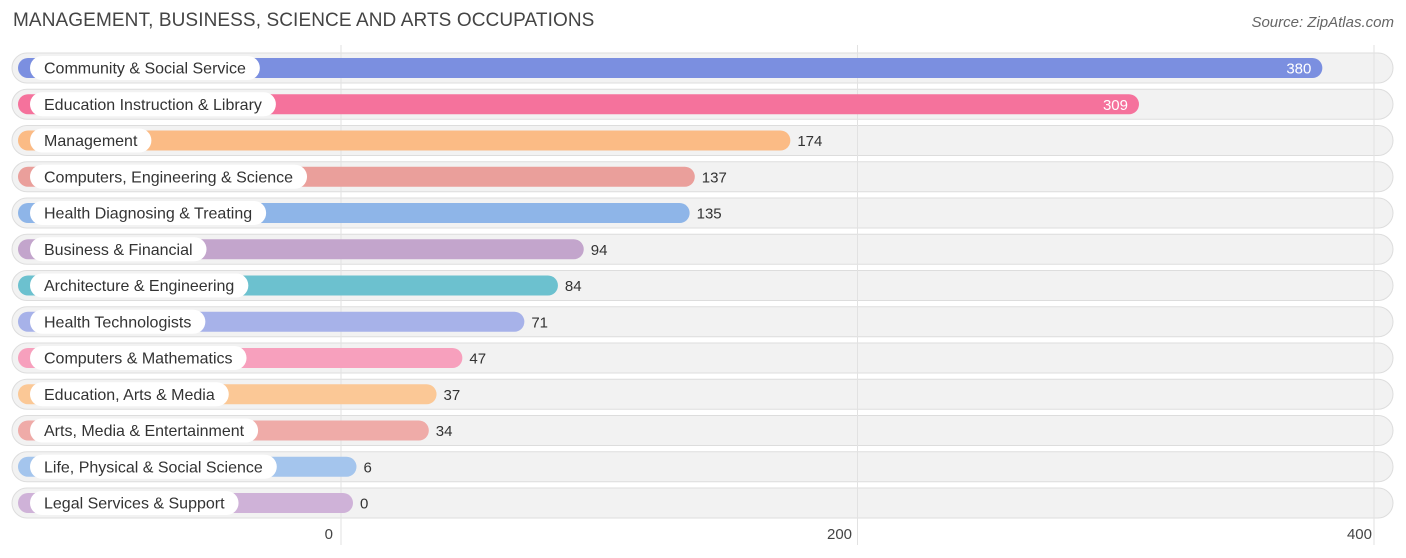  What do you see at coordinates (477, 359) in the screenshot?
I see `value-label: 47` at bounding box center [477, 359].